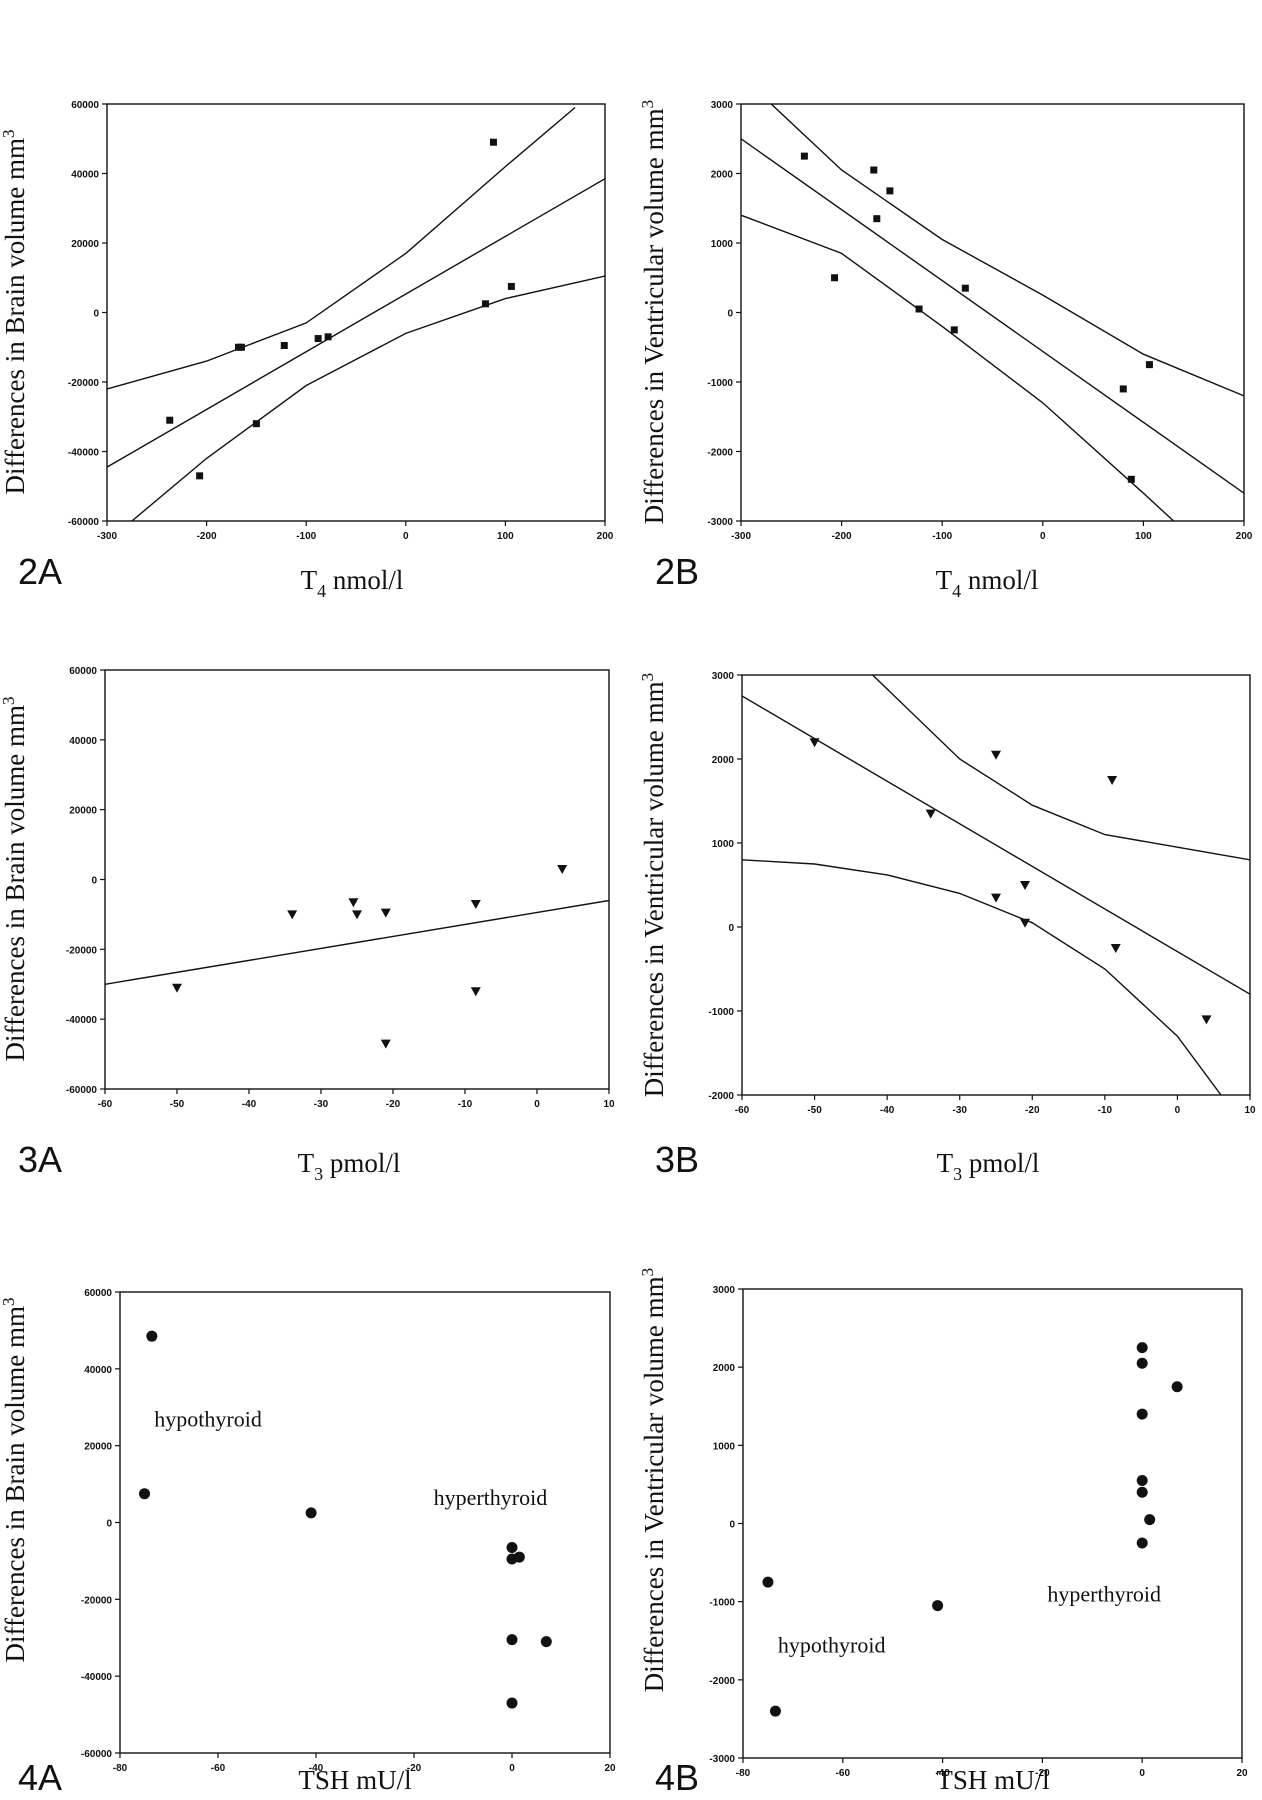 This screenshot has height=1800, width=1262. Describe the element at coordinates (107, 536) in the screenshot. I see `x-tick-label: -300` at that location.